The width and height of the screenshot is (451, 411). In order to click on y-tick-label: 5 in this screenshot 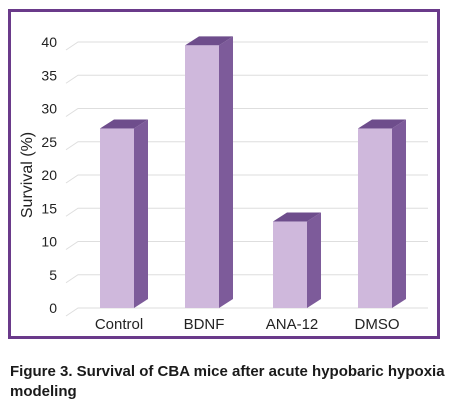, I will do `click(53, 275)`.